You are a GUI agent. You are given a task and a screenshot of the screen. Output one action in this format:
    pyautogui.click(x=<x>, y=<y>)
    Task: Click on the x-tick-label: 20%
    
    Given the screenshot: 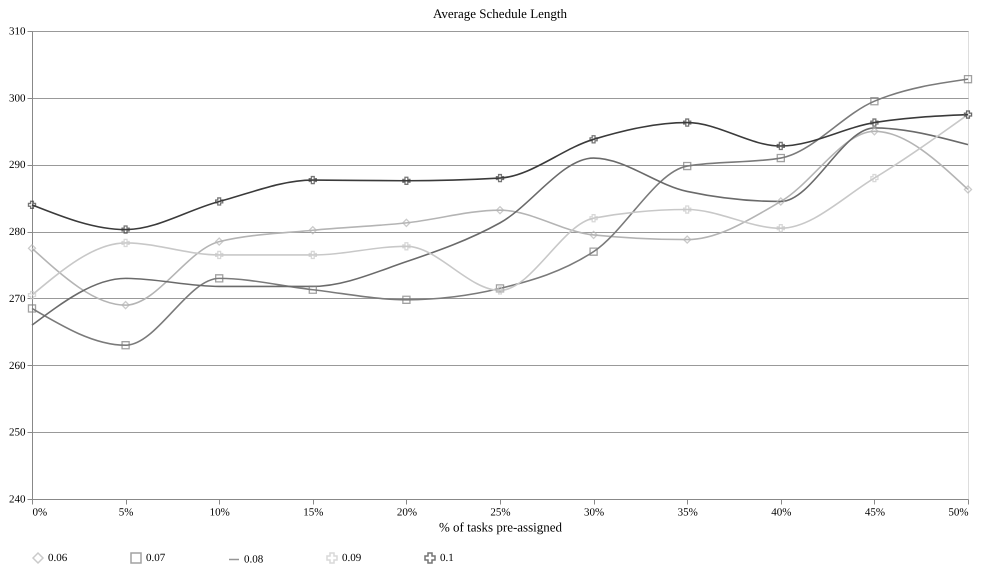 What is the action you would take?
    pyautogui.click(x=406, y=512)
    